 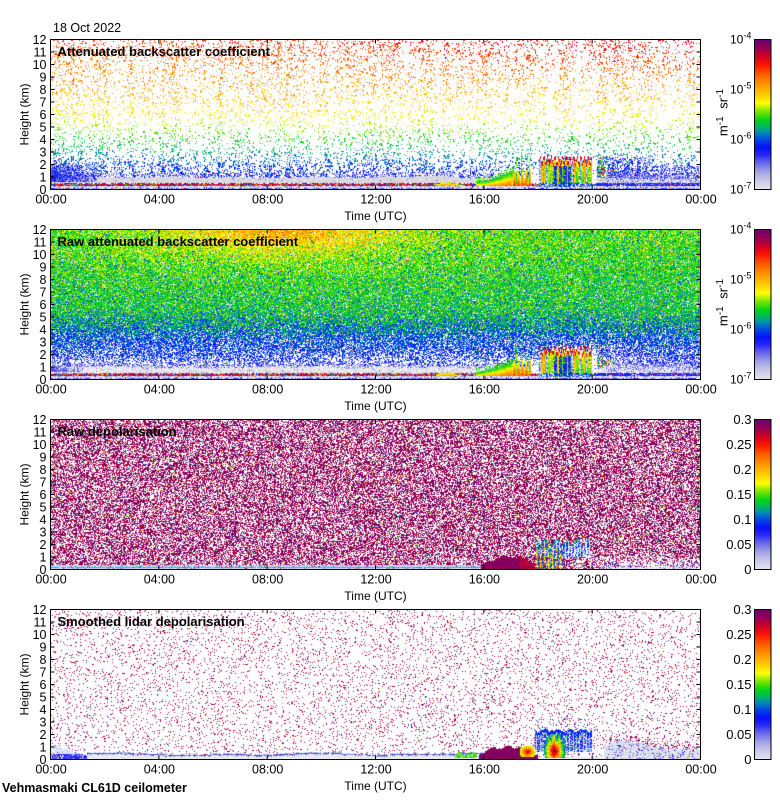 I want to click on svg-text:Attenuated backscatter coeffic: Attenuated backscatter coefficient, so click(x=164, y=51).